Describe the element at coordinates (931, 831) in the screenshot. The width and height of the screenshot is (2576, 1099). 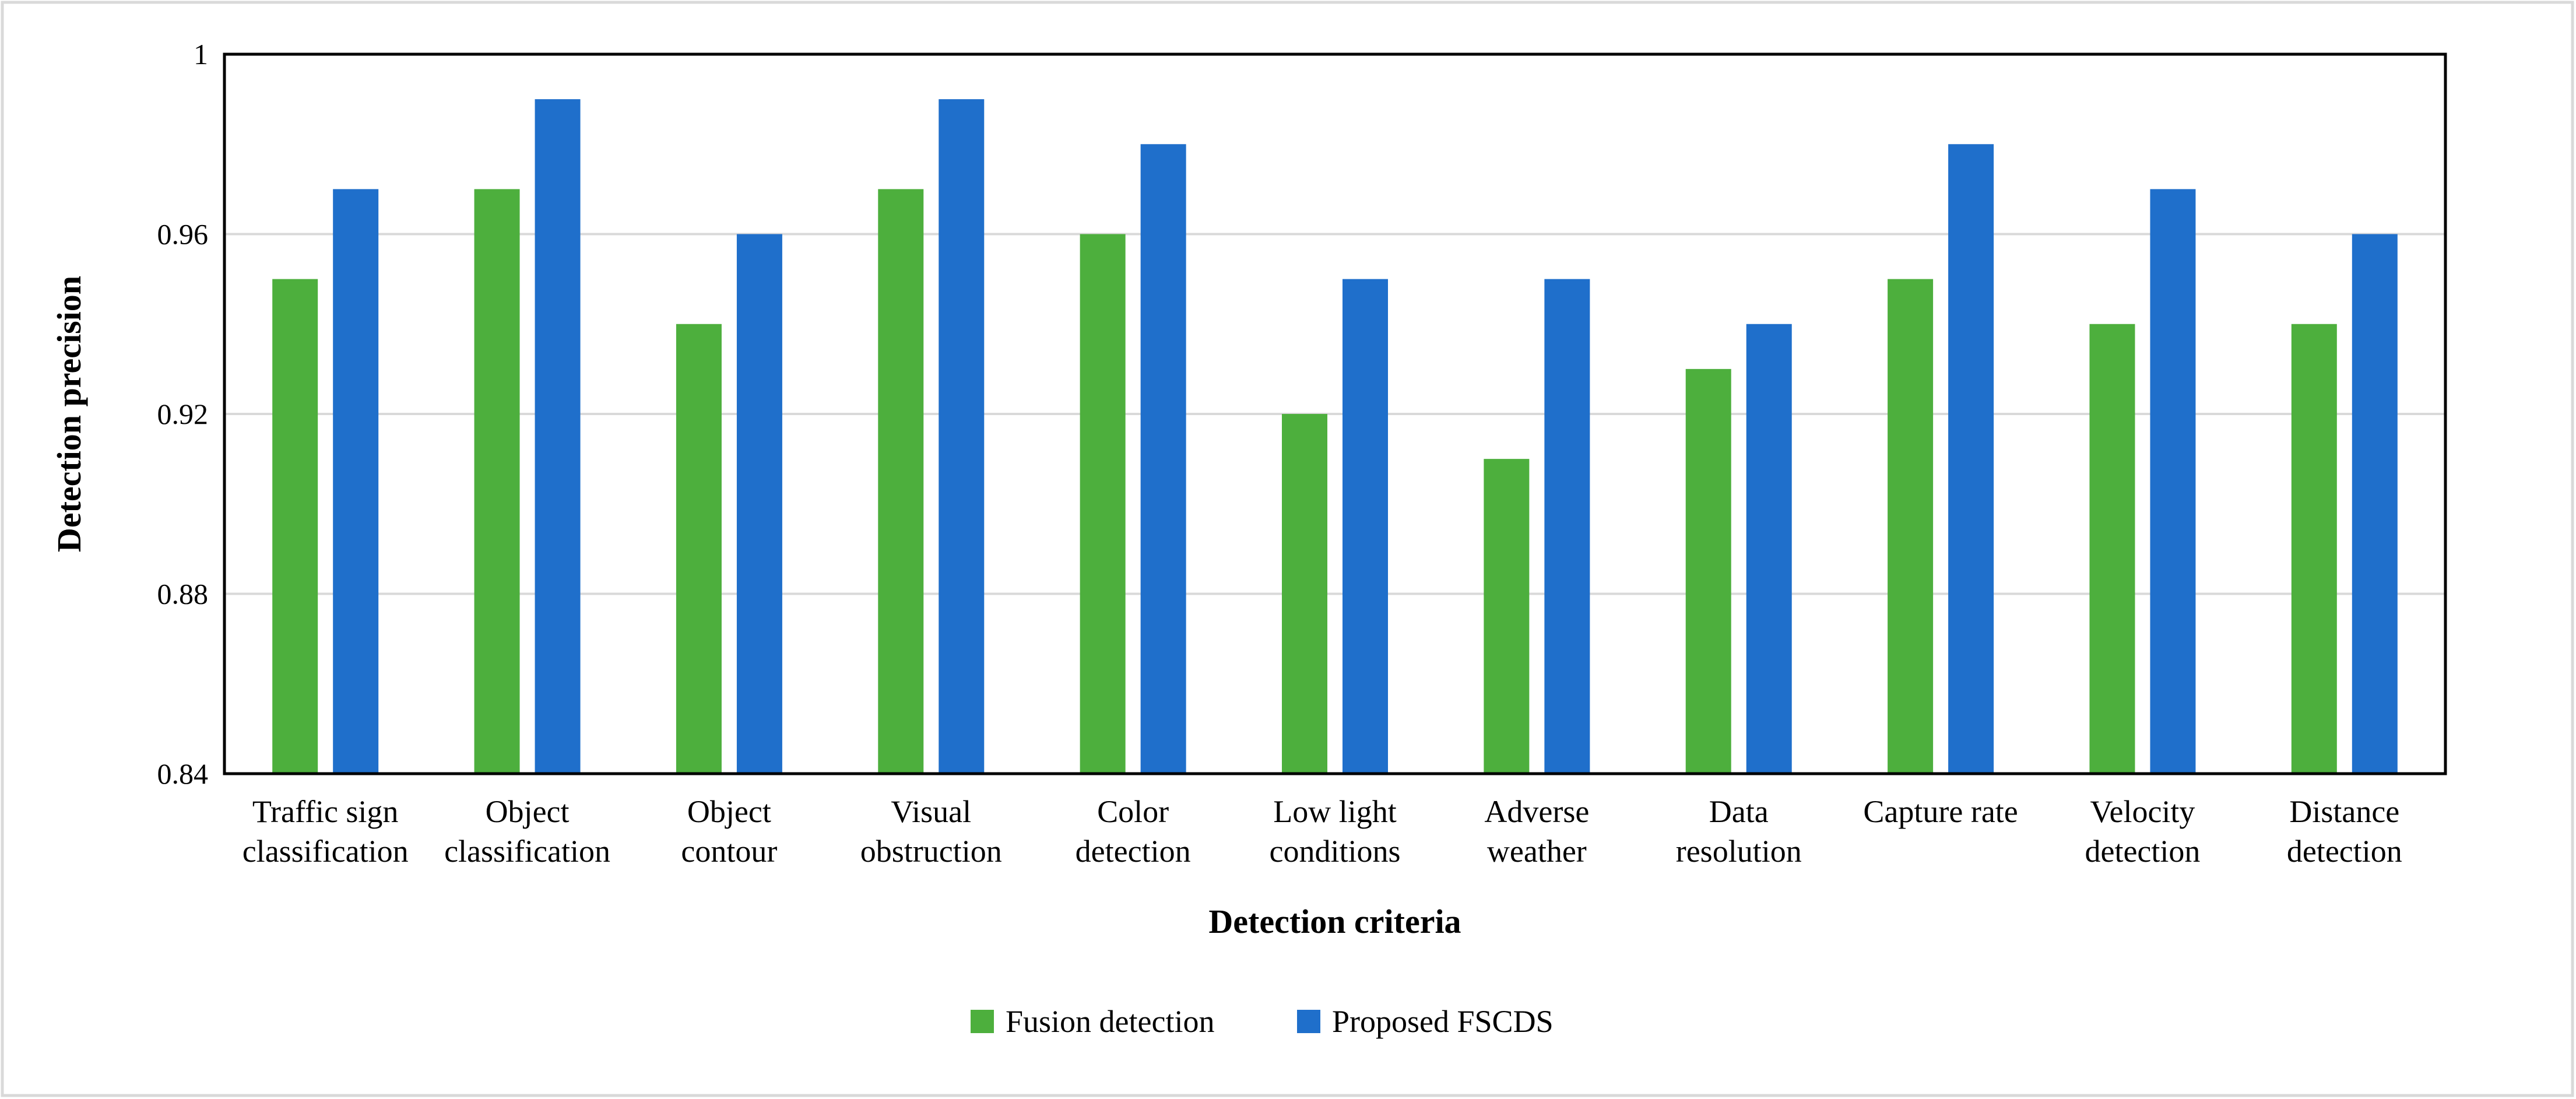
I see `x-category-label: Visual obstruction` at that location.